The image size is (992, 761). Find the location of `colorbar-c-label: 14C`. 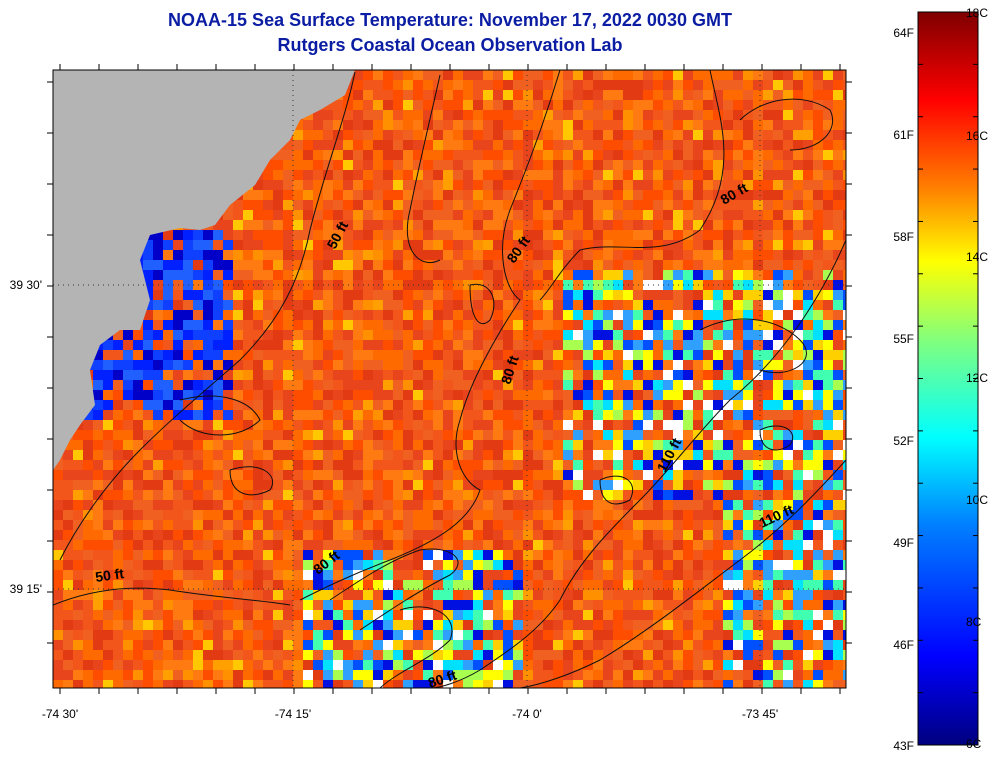

colorbar-c-label: 14C is located at coordinates (977, 257).